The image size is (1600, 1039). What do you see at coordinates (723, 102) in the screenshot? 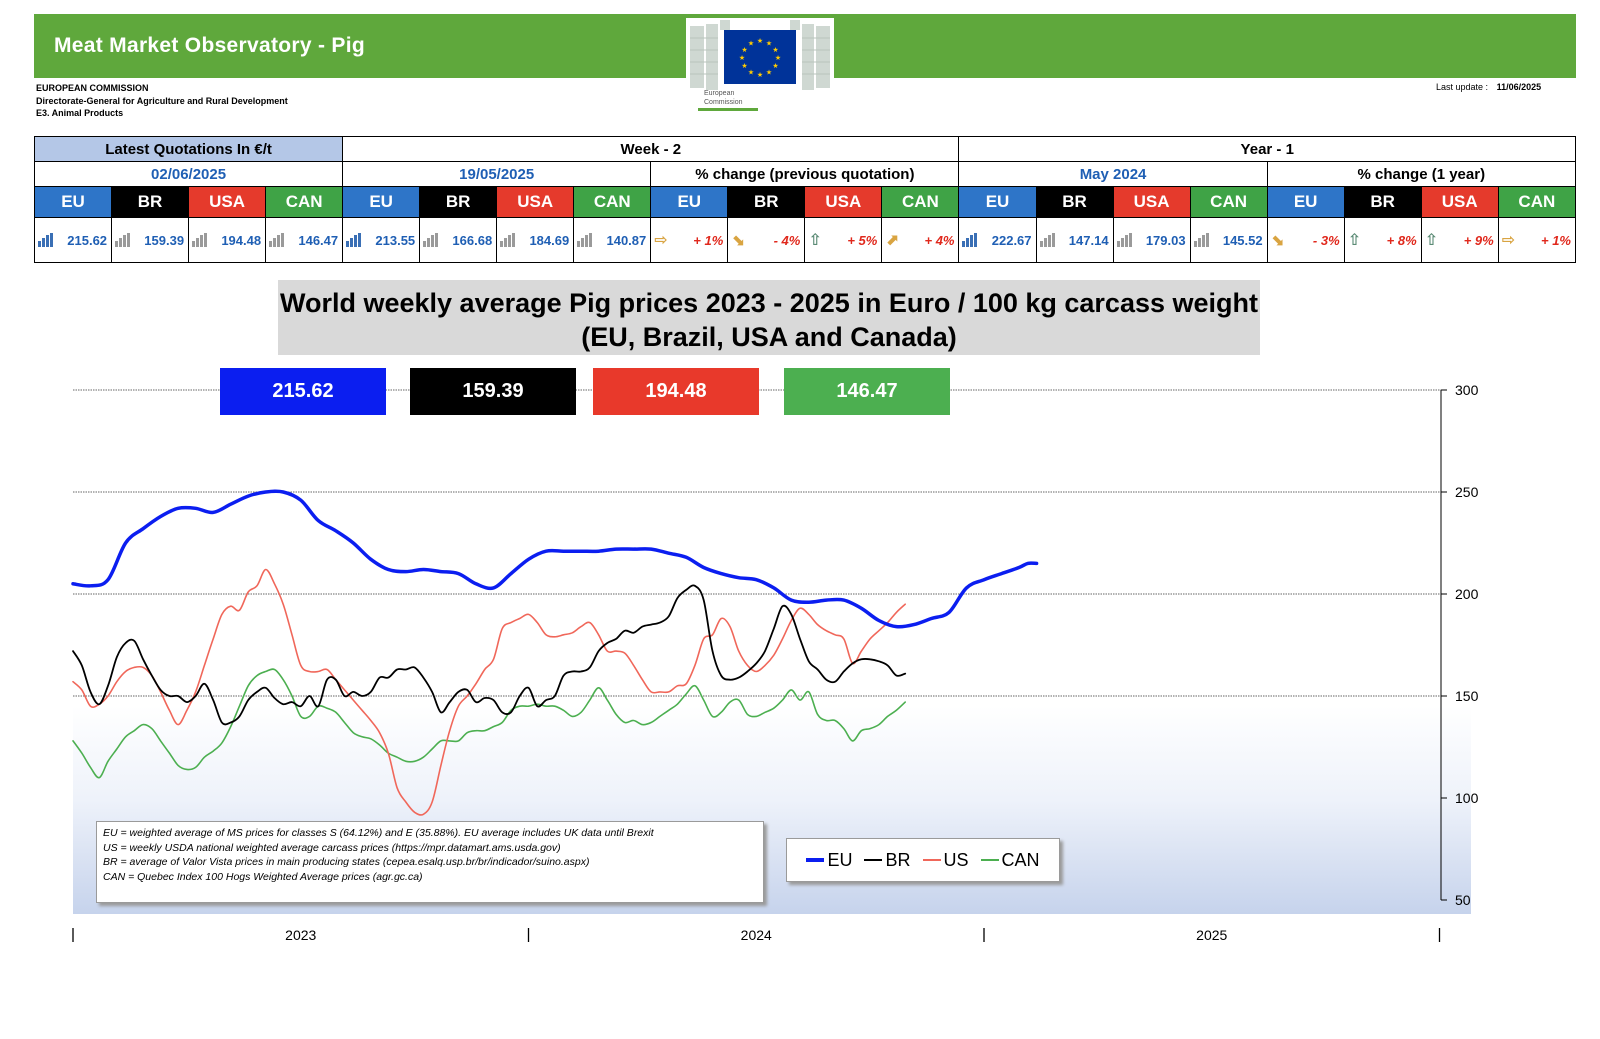
I see `logo-text-line2: Commission` at bounding box center [723, 102].